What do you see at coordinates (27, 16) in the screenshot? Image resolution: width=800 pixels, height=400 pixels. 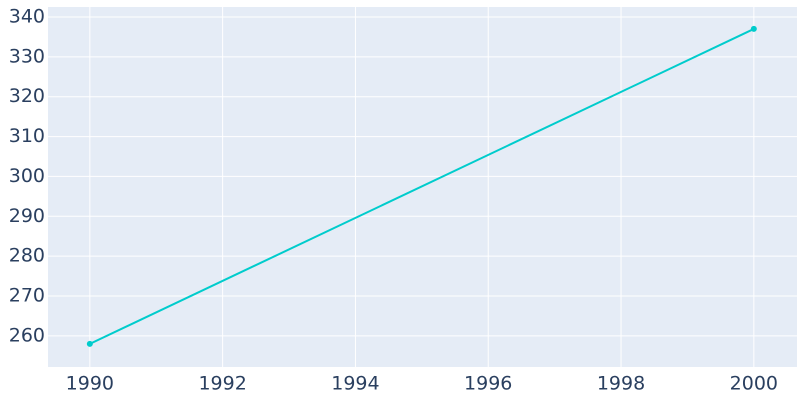 I see `y-tick-label: 340` at bounding box center [27, 16].